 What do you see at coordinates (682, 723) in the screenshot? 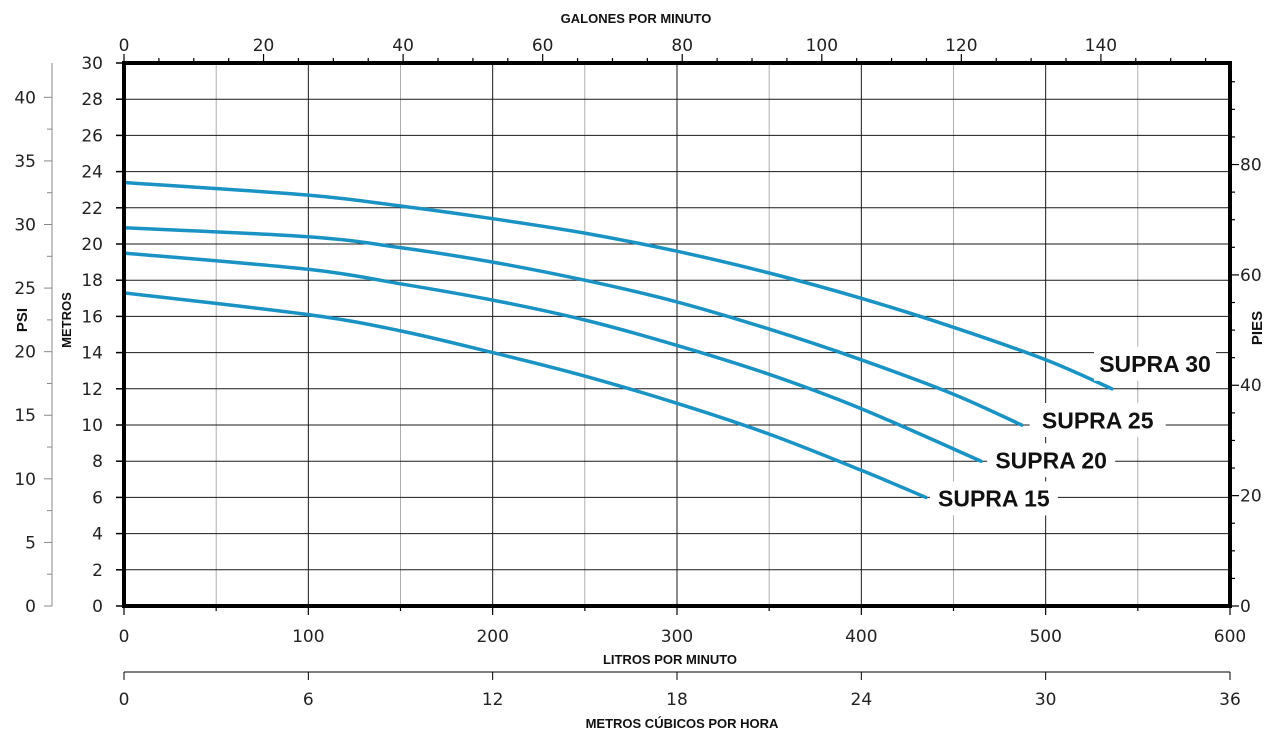
I see `x-bottom2-axis-title: METROS CÚBICOS POR HORA` at bounding box center [682, 723].